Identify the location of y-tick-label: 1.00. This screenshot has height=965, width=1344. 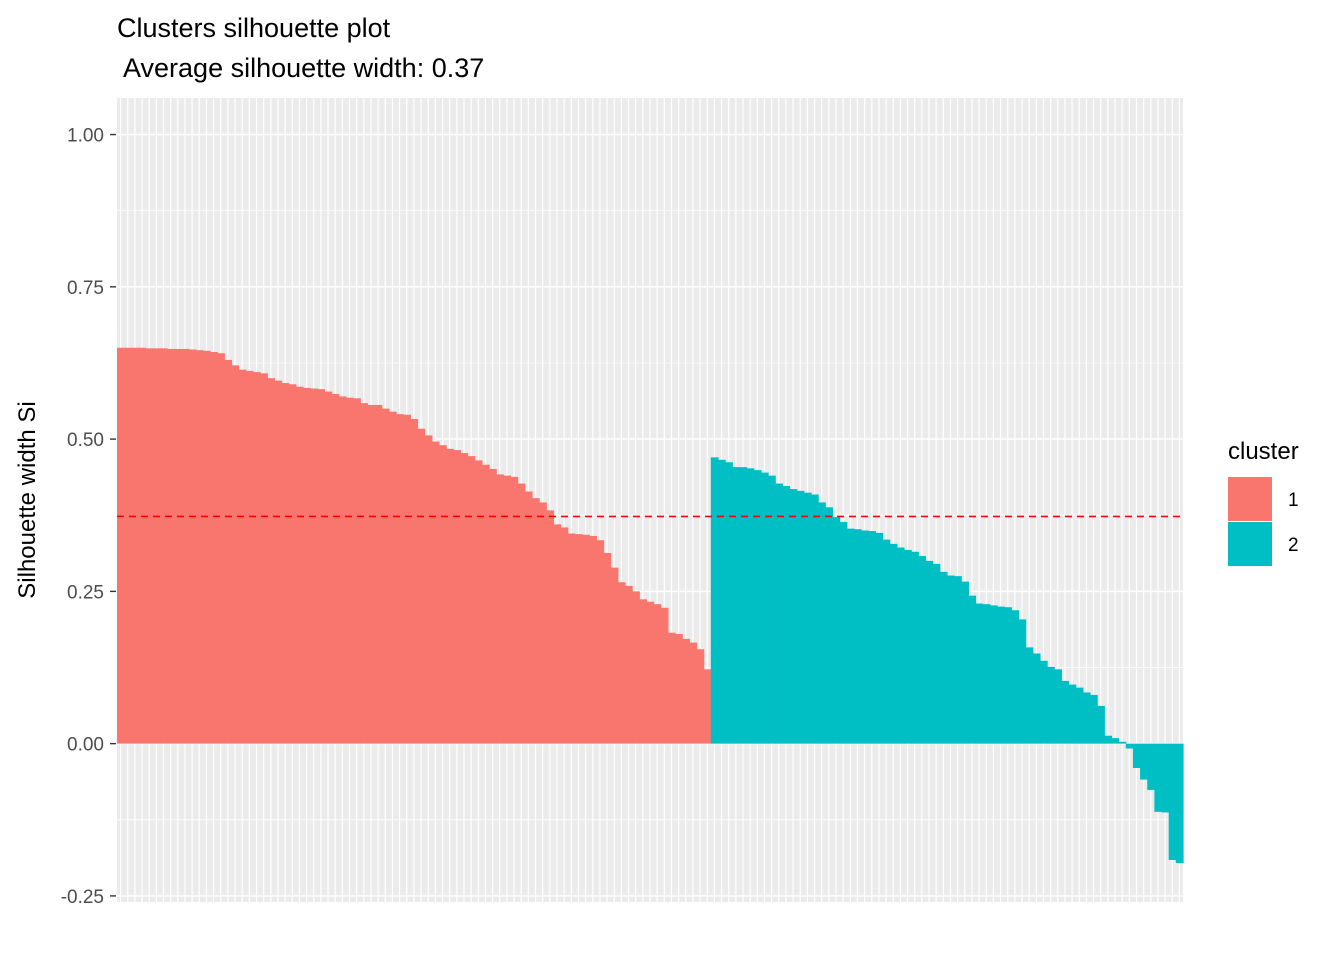
(85, 136).